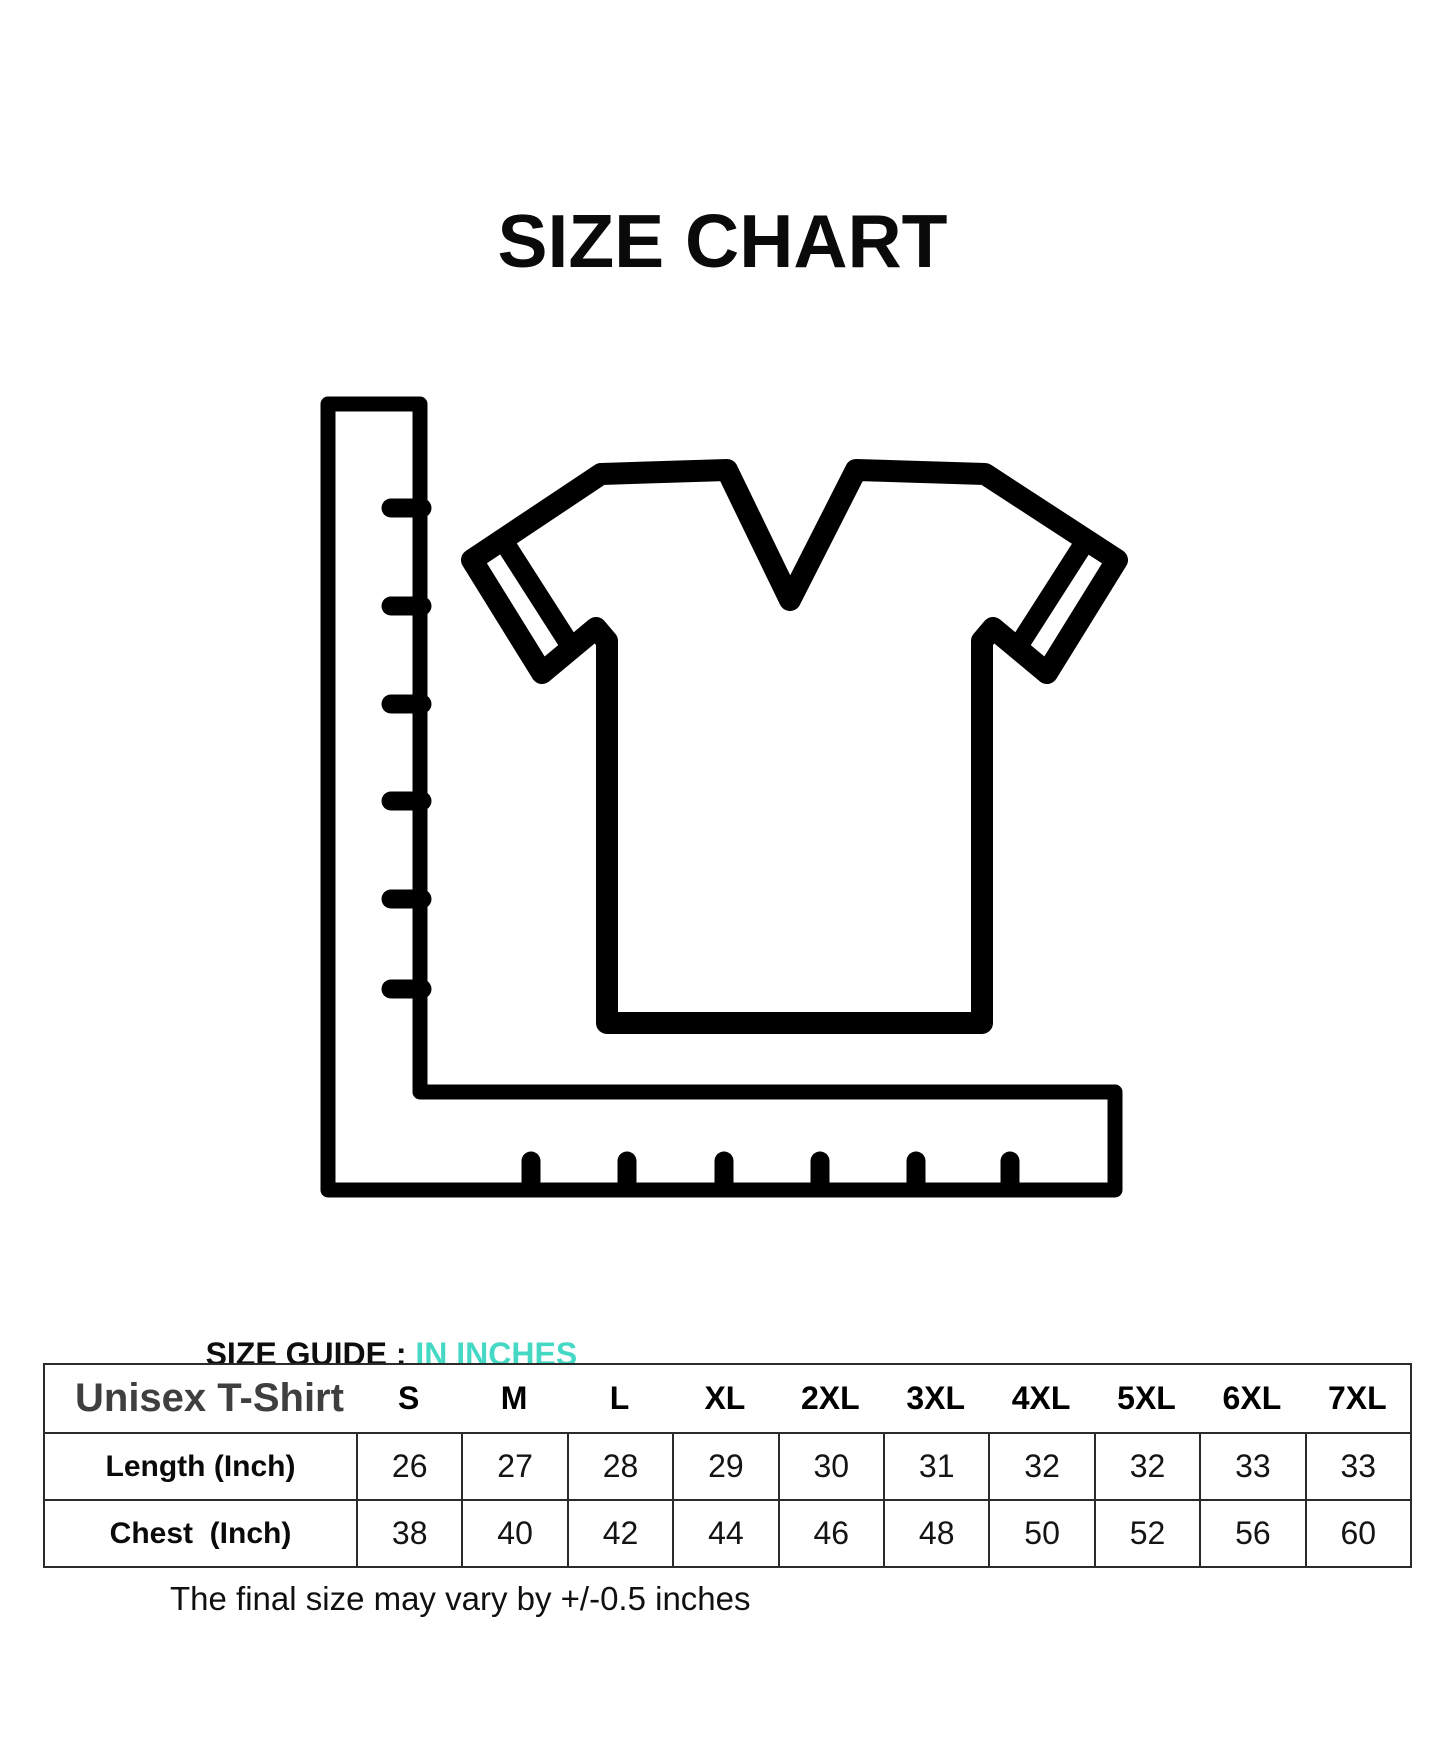 Image resolution: width=1445 pixels, height=1737 pixels. What do you see at coordinates (408, 1466) in the screenshot?
I see `length-value: 26` at bounding box center [408, 1466].